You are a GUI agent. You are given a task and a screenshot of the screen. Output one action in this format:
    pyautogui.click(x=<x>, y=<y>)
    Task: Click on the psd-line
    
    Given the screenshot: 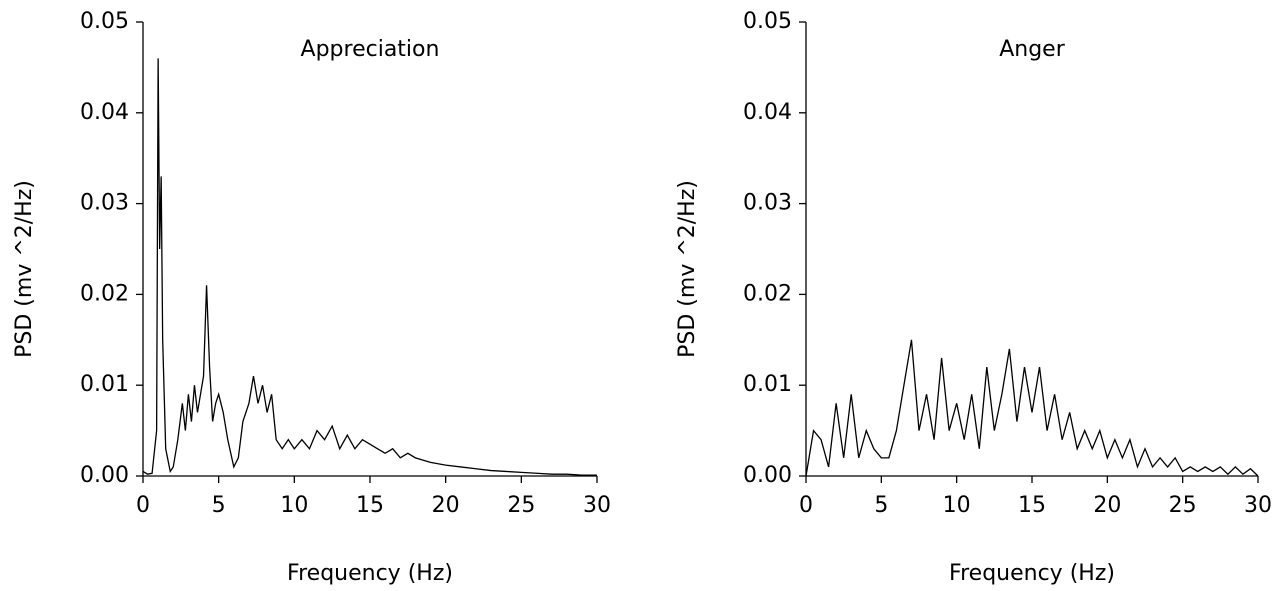 What is the action you would take?
    pyautogui.click(x=1032, y=408)
    